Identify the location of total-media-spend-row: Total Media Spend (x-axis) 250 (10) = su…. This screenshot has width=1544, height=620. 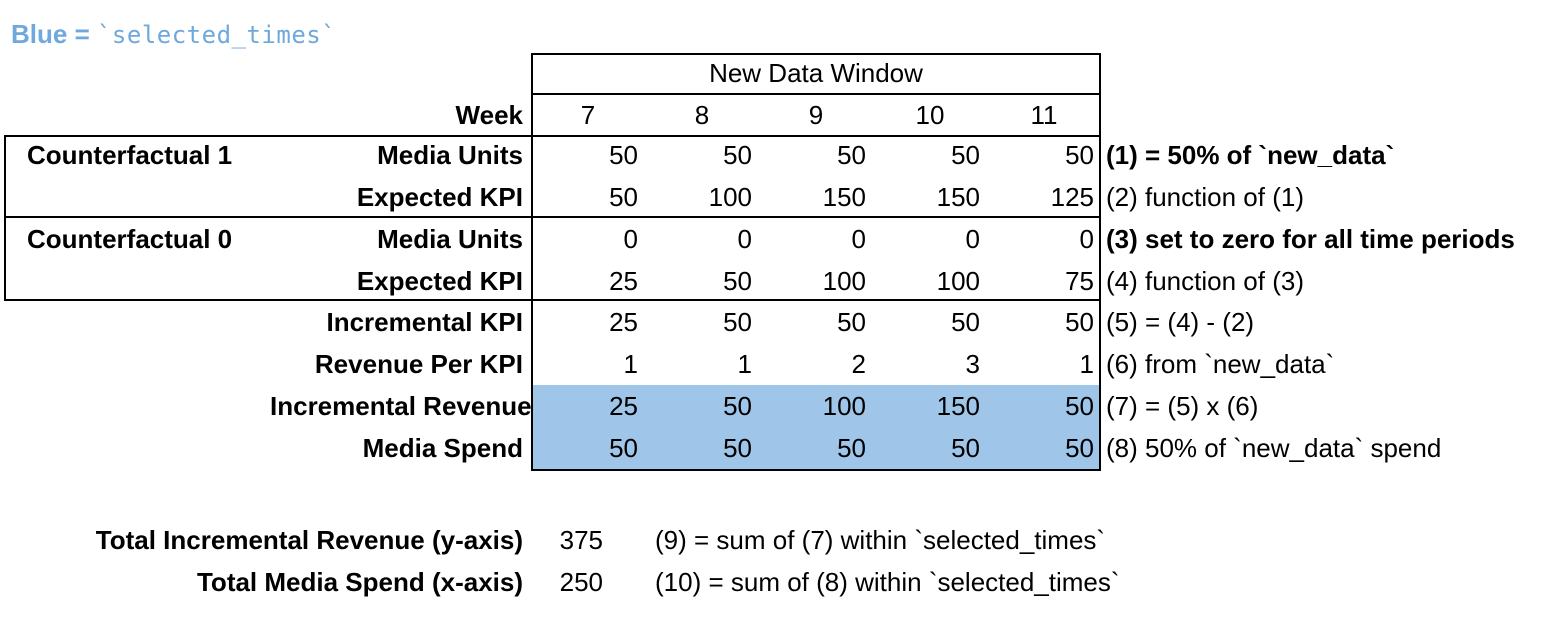
(772, 582).